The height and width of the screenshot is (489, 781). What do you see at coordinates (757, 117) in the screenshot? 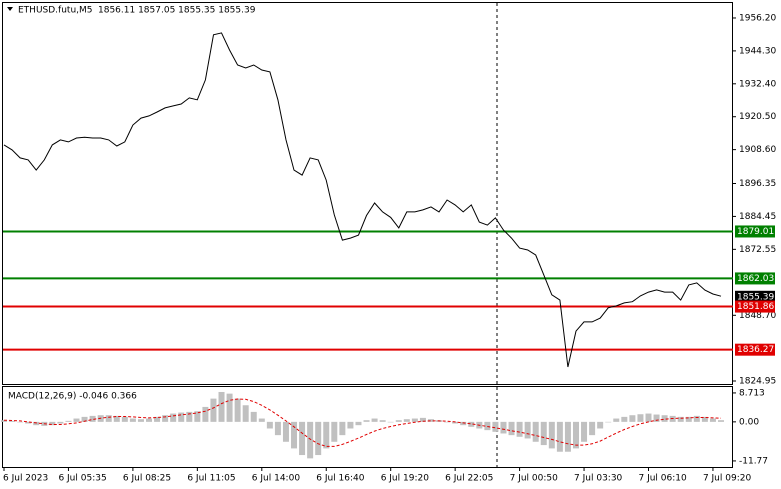
I see `y-tick-label: 1920.50` at bounding box center [757, 117].